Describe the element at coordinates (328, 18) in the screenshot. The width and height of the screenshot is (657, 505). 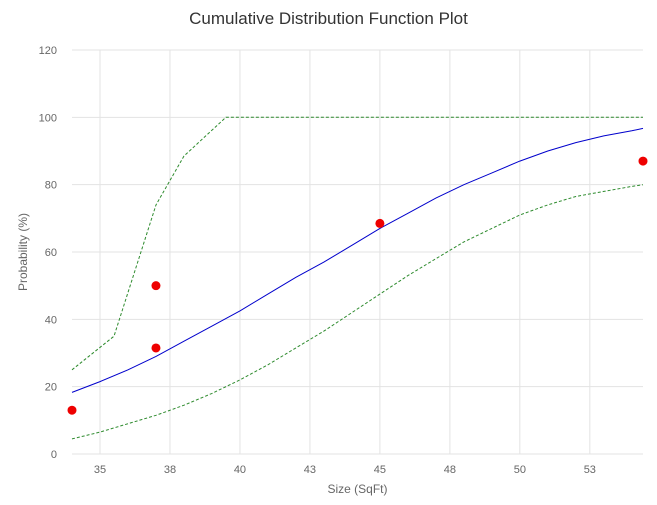
I see `chart-title: Cumulative Distribution Function Plot` at that location.